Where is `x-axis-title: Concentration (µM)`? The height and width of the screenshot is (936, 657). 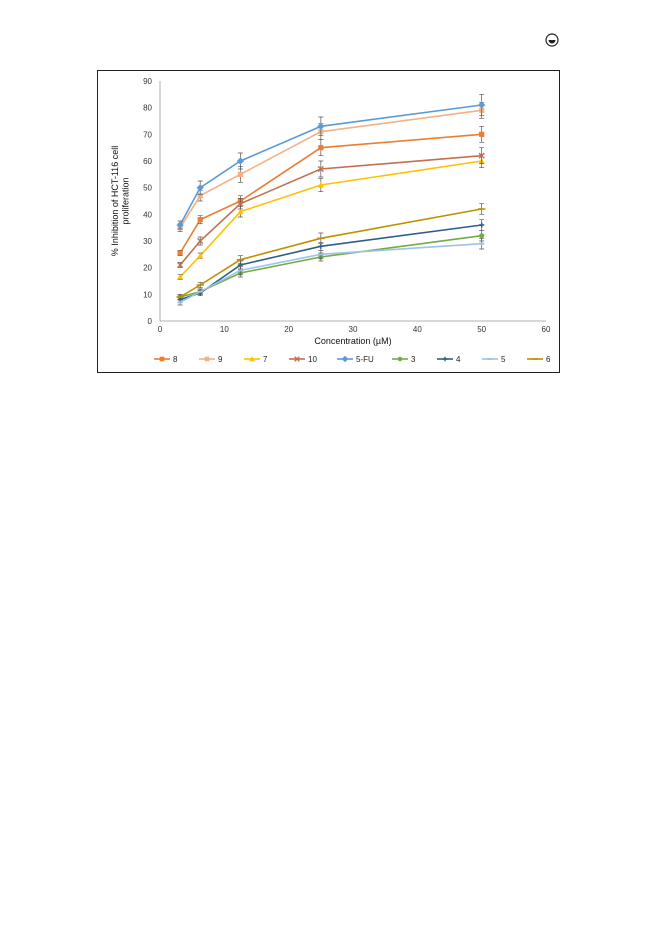
x-axis-title: Concentration (µM) is located at coordinates (352, 341).